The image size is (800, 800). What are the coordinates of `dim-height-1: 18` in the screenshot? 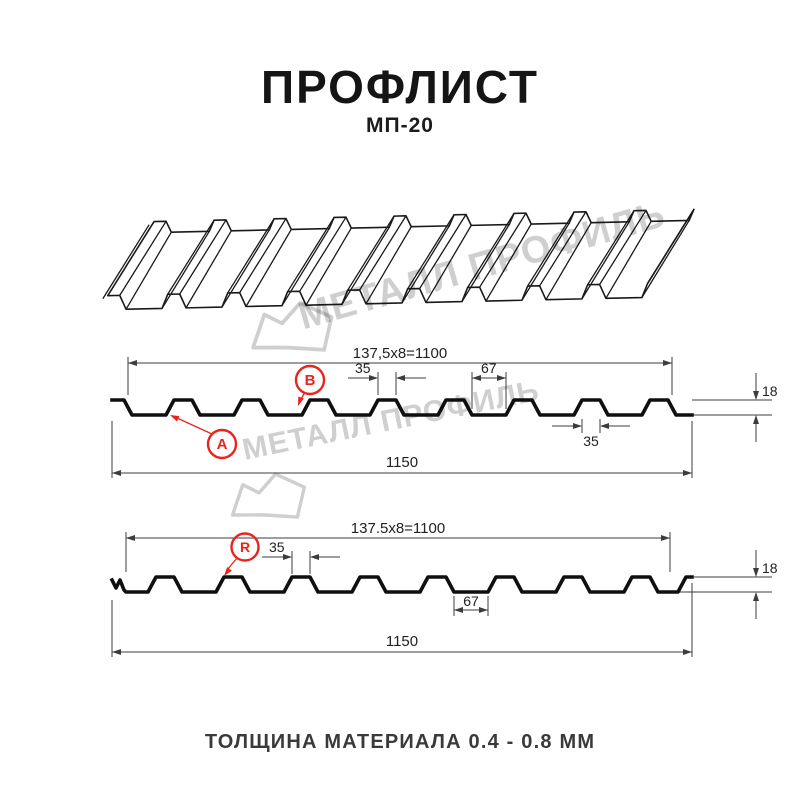 It's located at (770, 391).